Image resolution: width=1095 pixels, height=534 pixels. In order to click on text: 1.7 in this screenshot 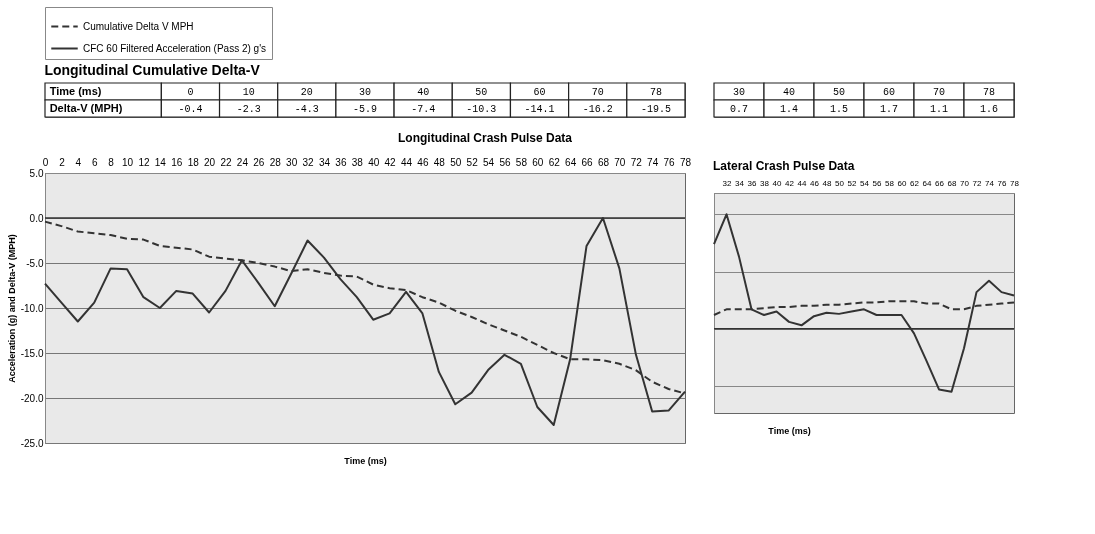, I will do `click(889, 109)`.